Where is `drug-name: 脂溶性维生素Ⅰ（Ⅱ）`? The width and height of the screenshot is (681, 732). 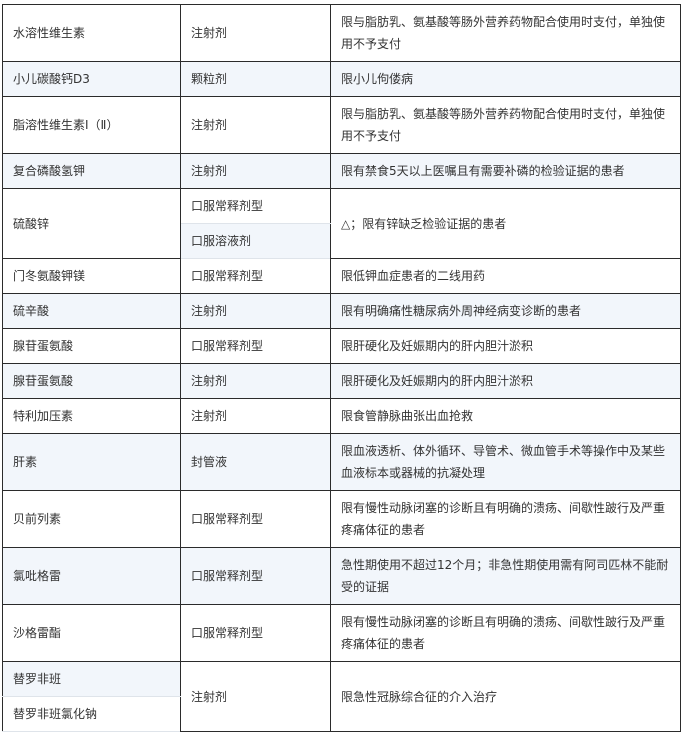
drug-name: 脂溶性维生素Ⅰ（Ⅱ） is located at coordinates (91, 125).